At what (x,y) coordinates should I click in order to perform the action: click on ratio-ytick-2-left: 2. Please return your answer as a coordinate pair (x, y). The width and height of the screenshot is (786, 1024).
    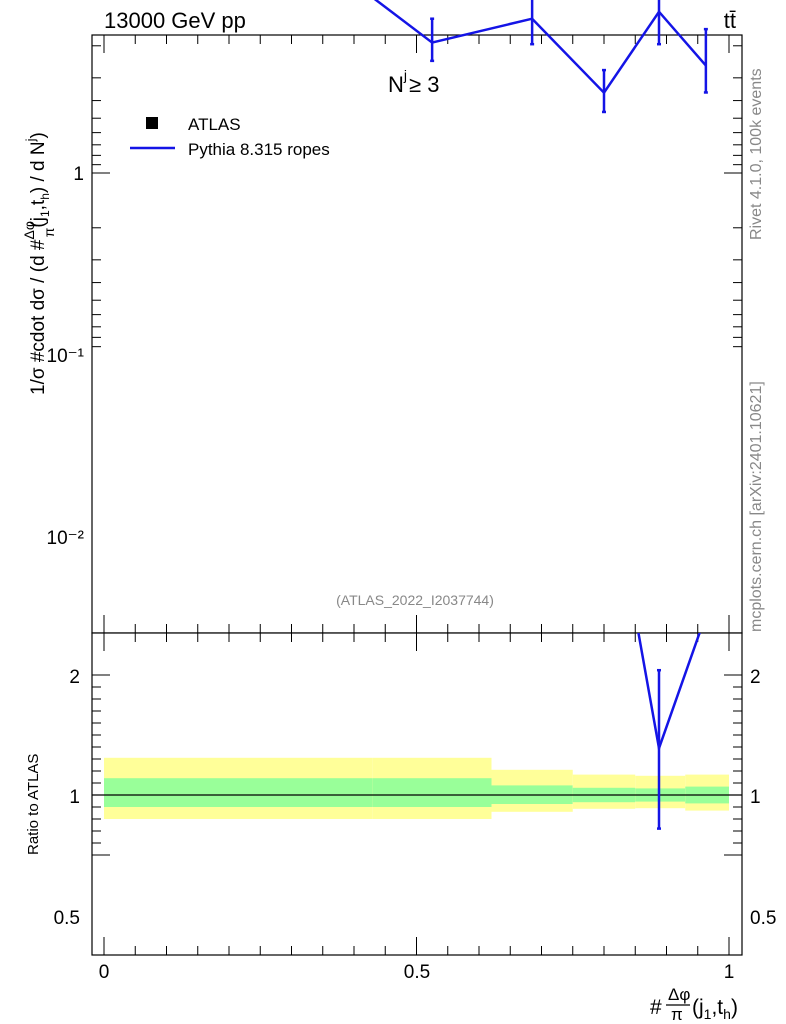
    Looking at the image, I should click on (74, 677).